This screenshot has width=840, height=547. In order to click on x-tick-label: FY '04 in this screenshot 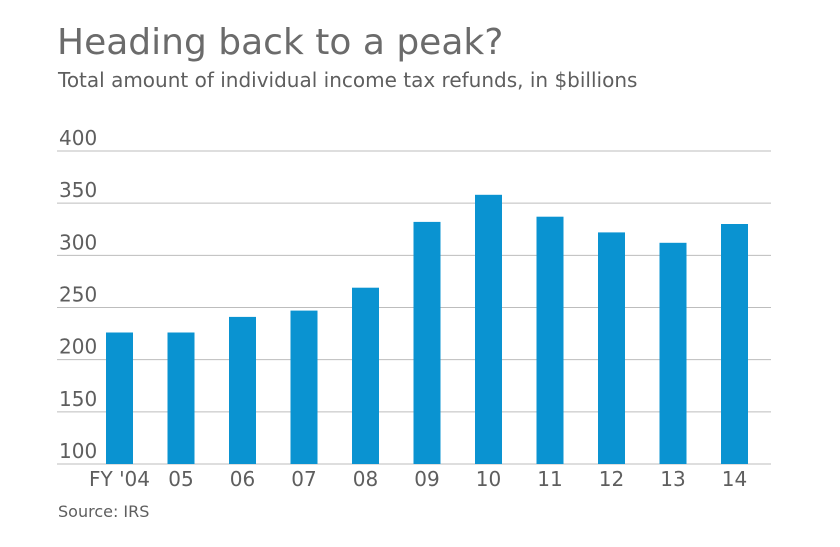, I will do `click(119, 479)`.